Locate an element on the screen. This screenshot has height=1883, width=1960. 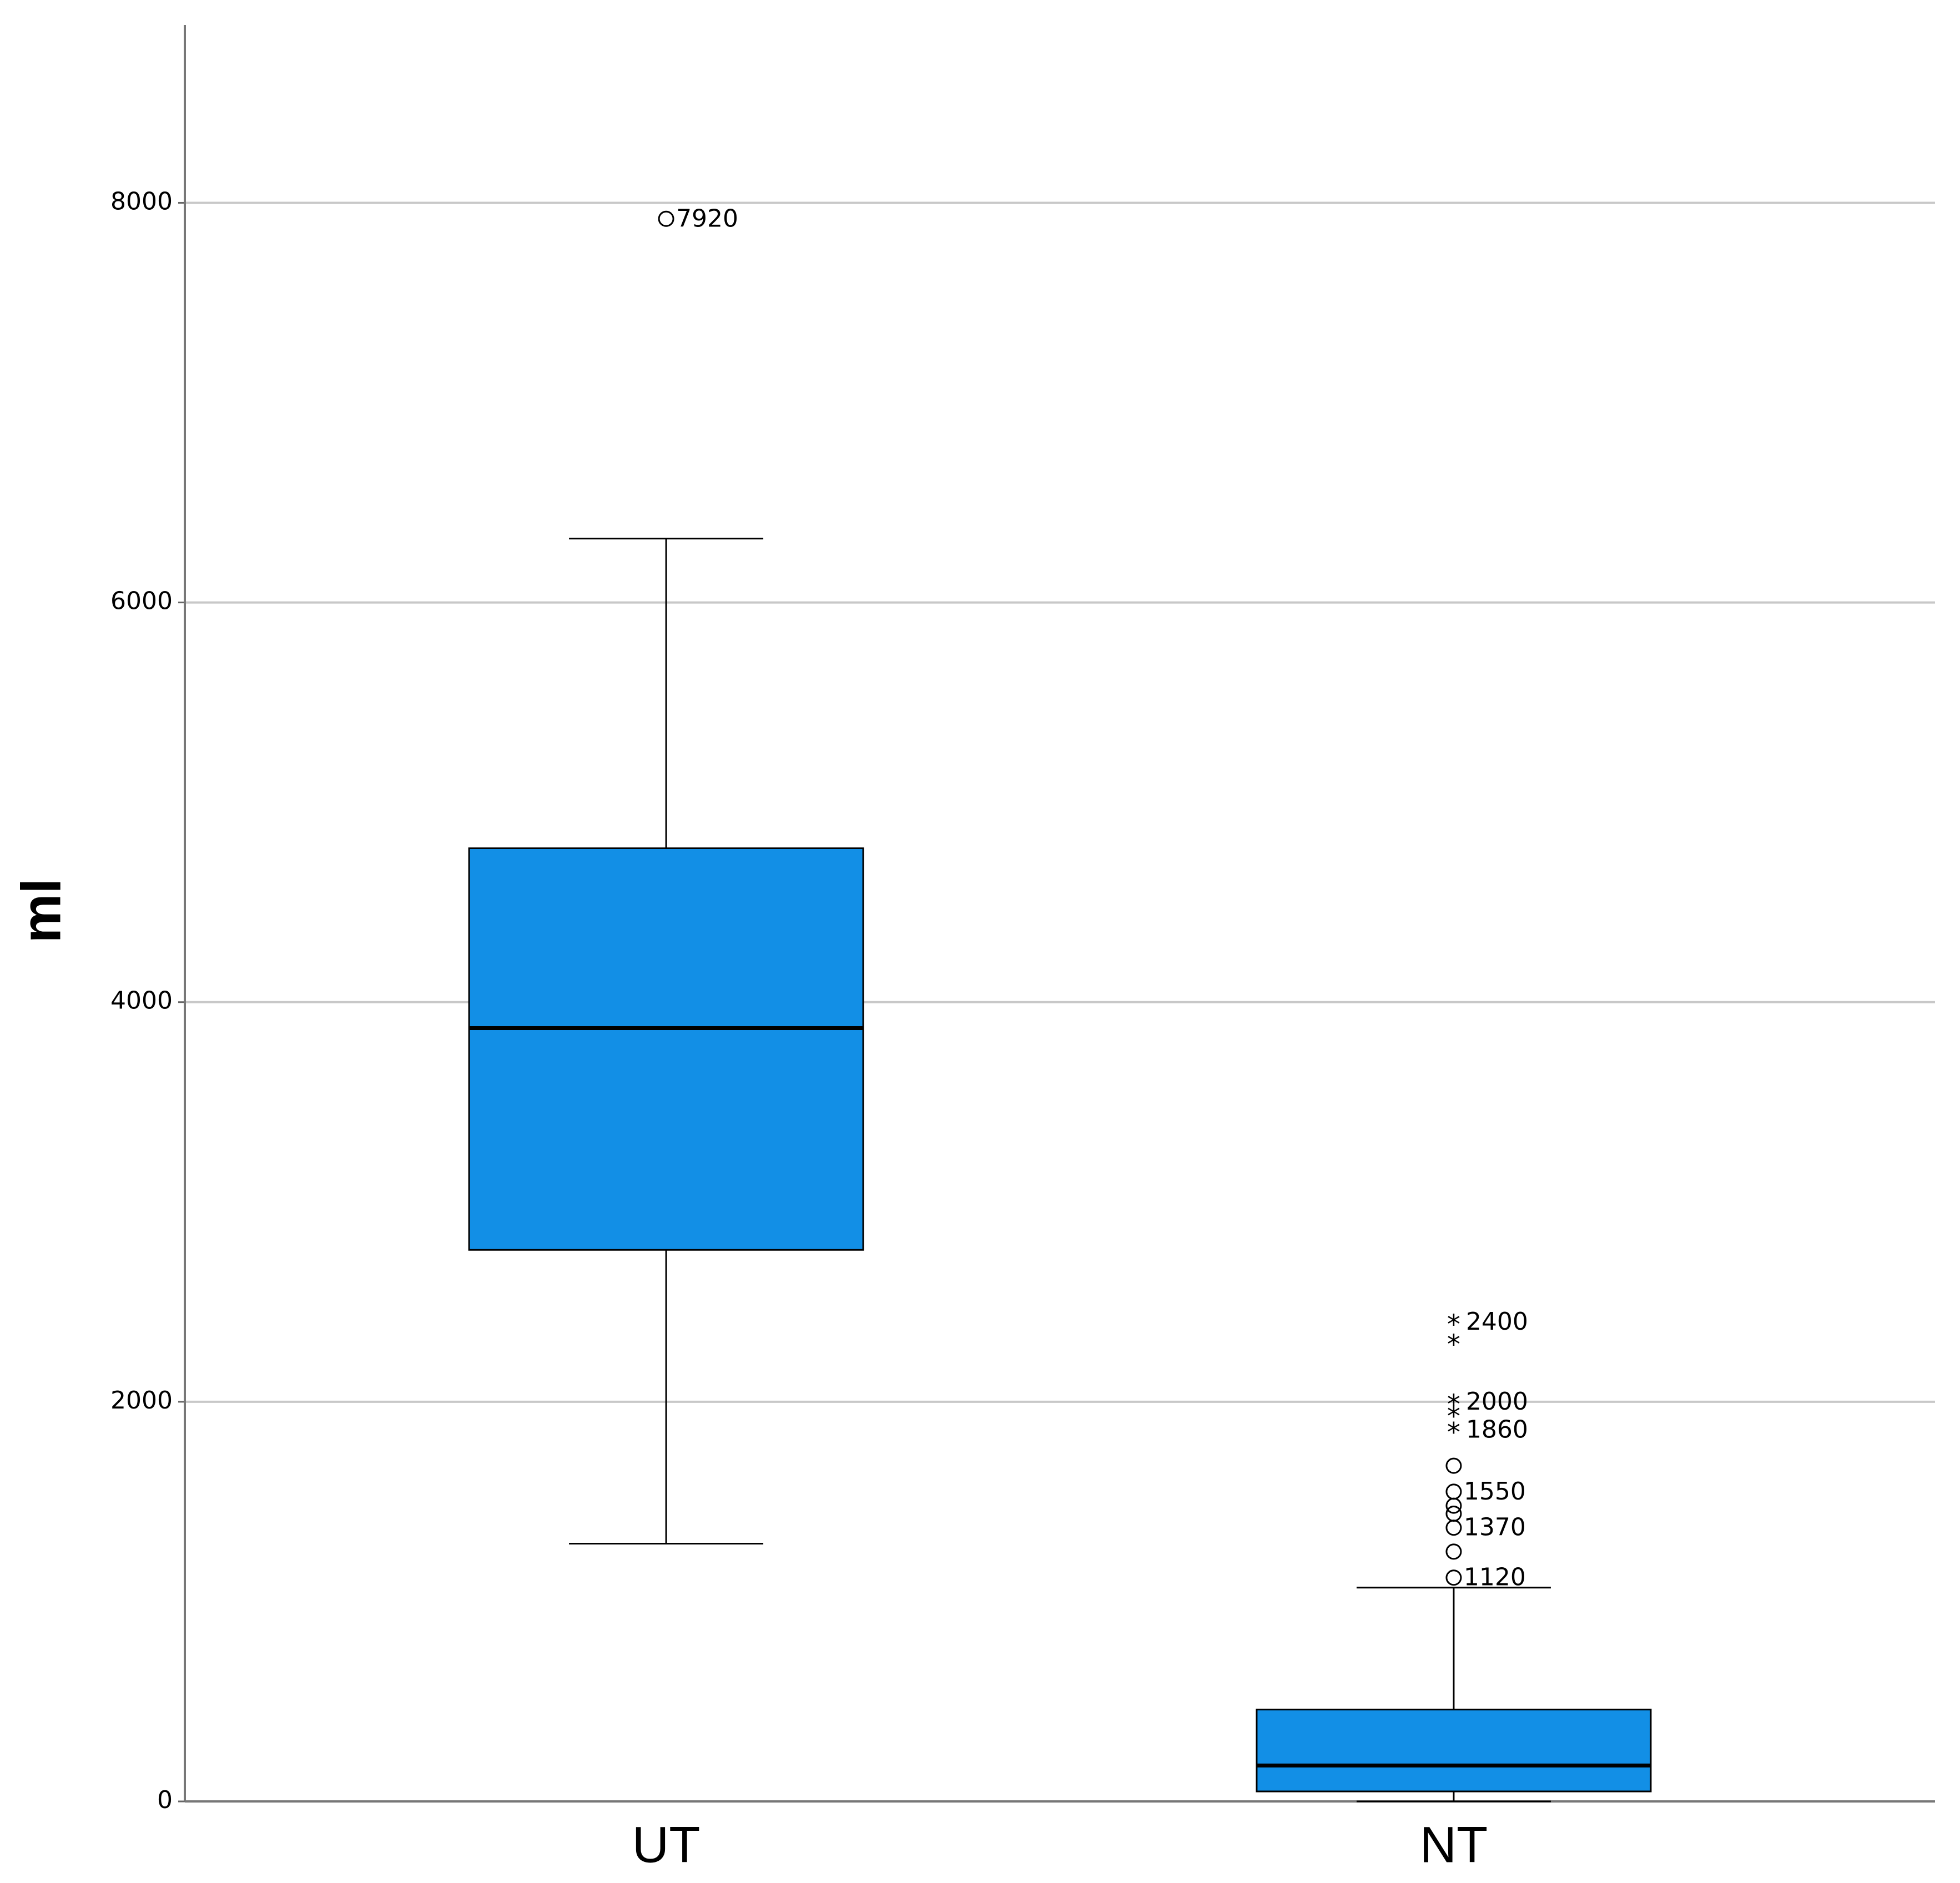
outlier-label: 1120 is located at coordinates (1495, 1577).